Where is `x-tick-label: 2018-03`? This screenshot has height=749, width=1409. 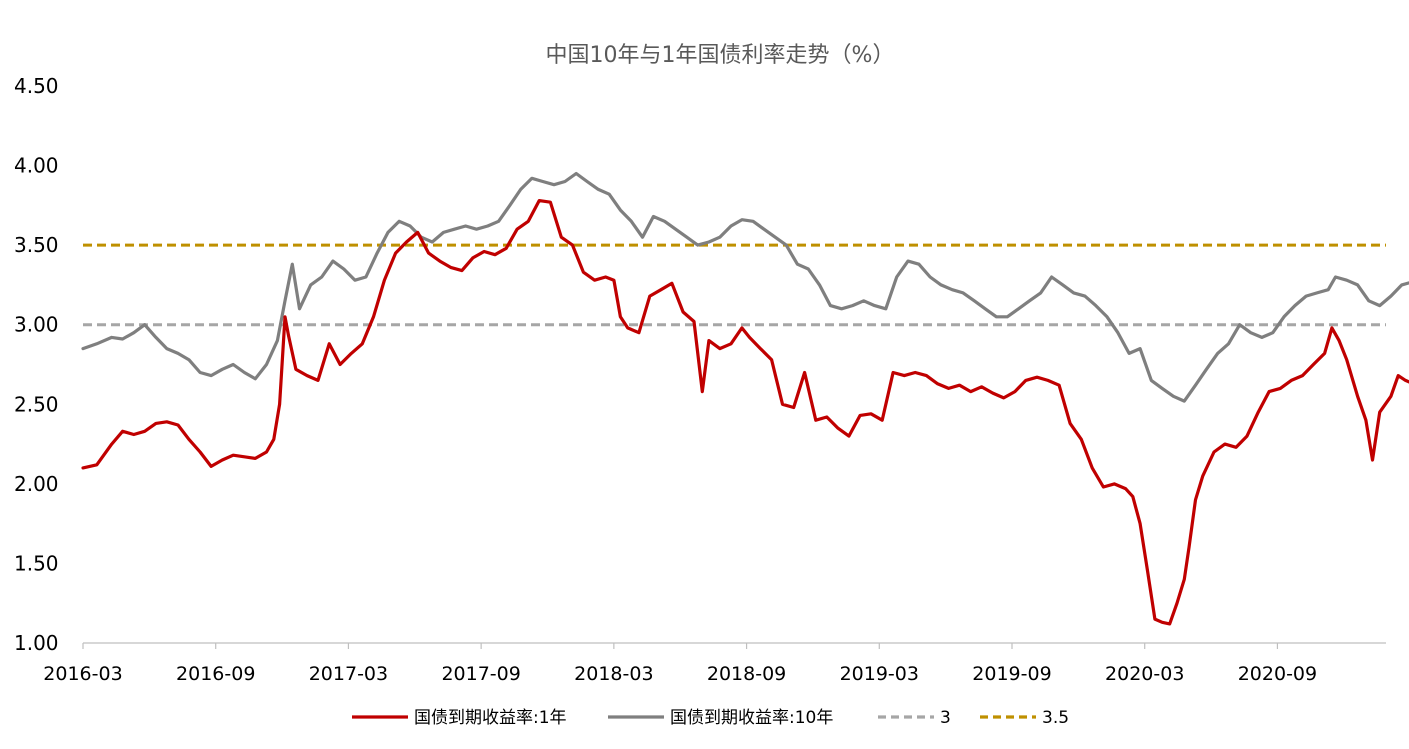
x-tick-label: 2018-03 is located at coordinates (613, 674).